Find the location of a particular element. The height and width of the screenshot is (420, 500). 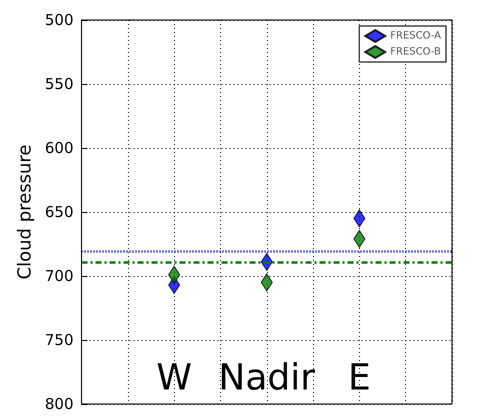

y-tick-label: 700 is located at coordinates (59, 276).